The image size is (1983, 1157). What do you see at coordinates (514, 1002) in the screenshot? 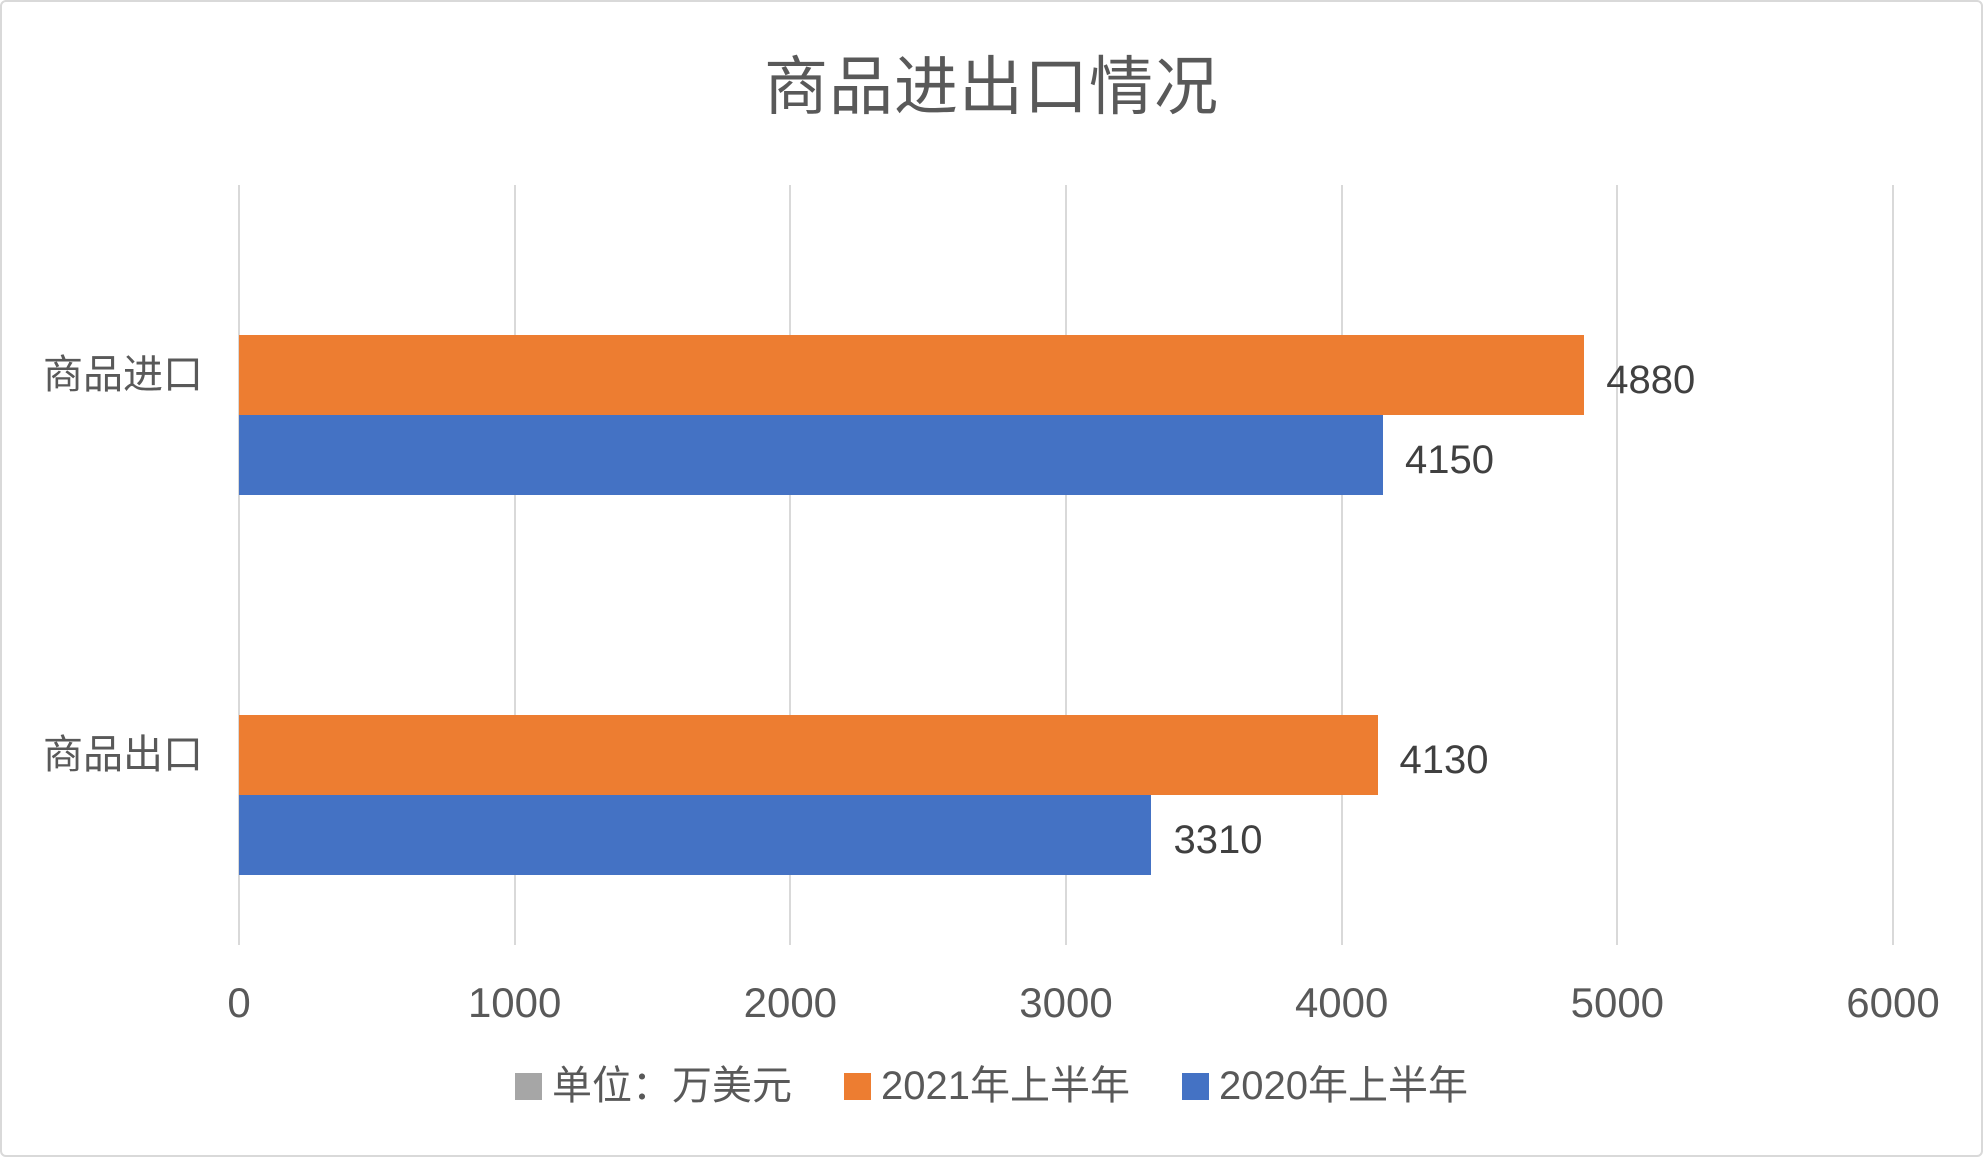
I see `x-axis-tick-label: 1000` at bounding box center [514, 1002].